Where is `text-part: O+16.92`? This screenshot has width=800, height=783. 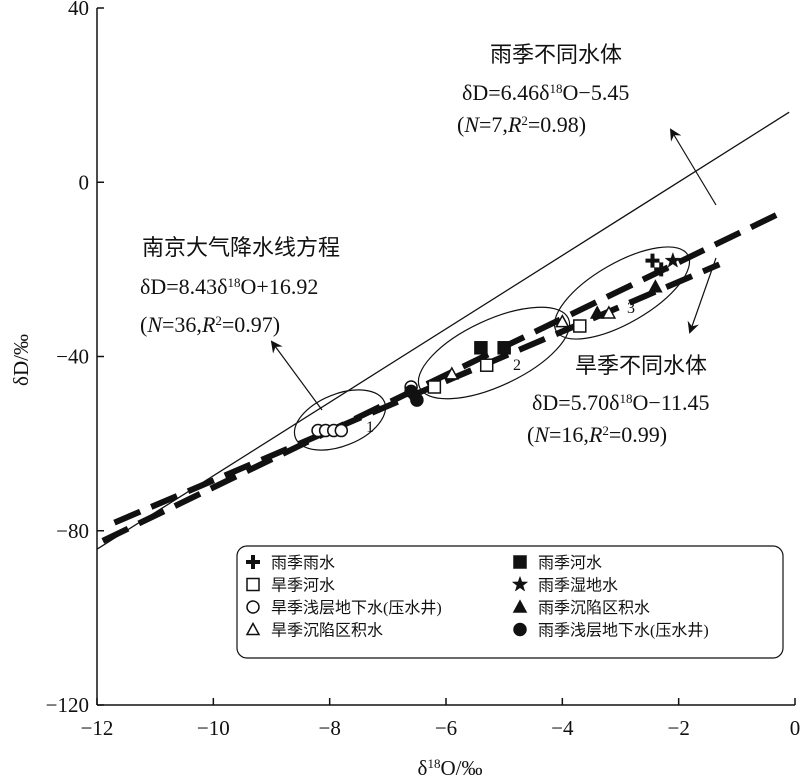 text-part: O+16.92 is located at coordinates (280, 286).